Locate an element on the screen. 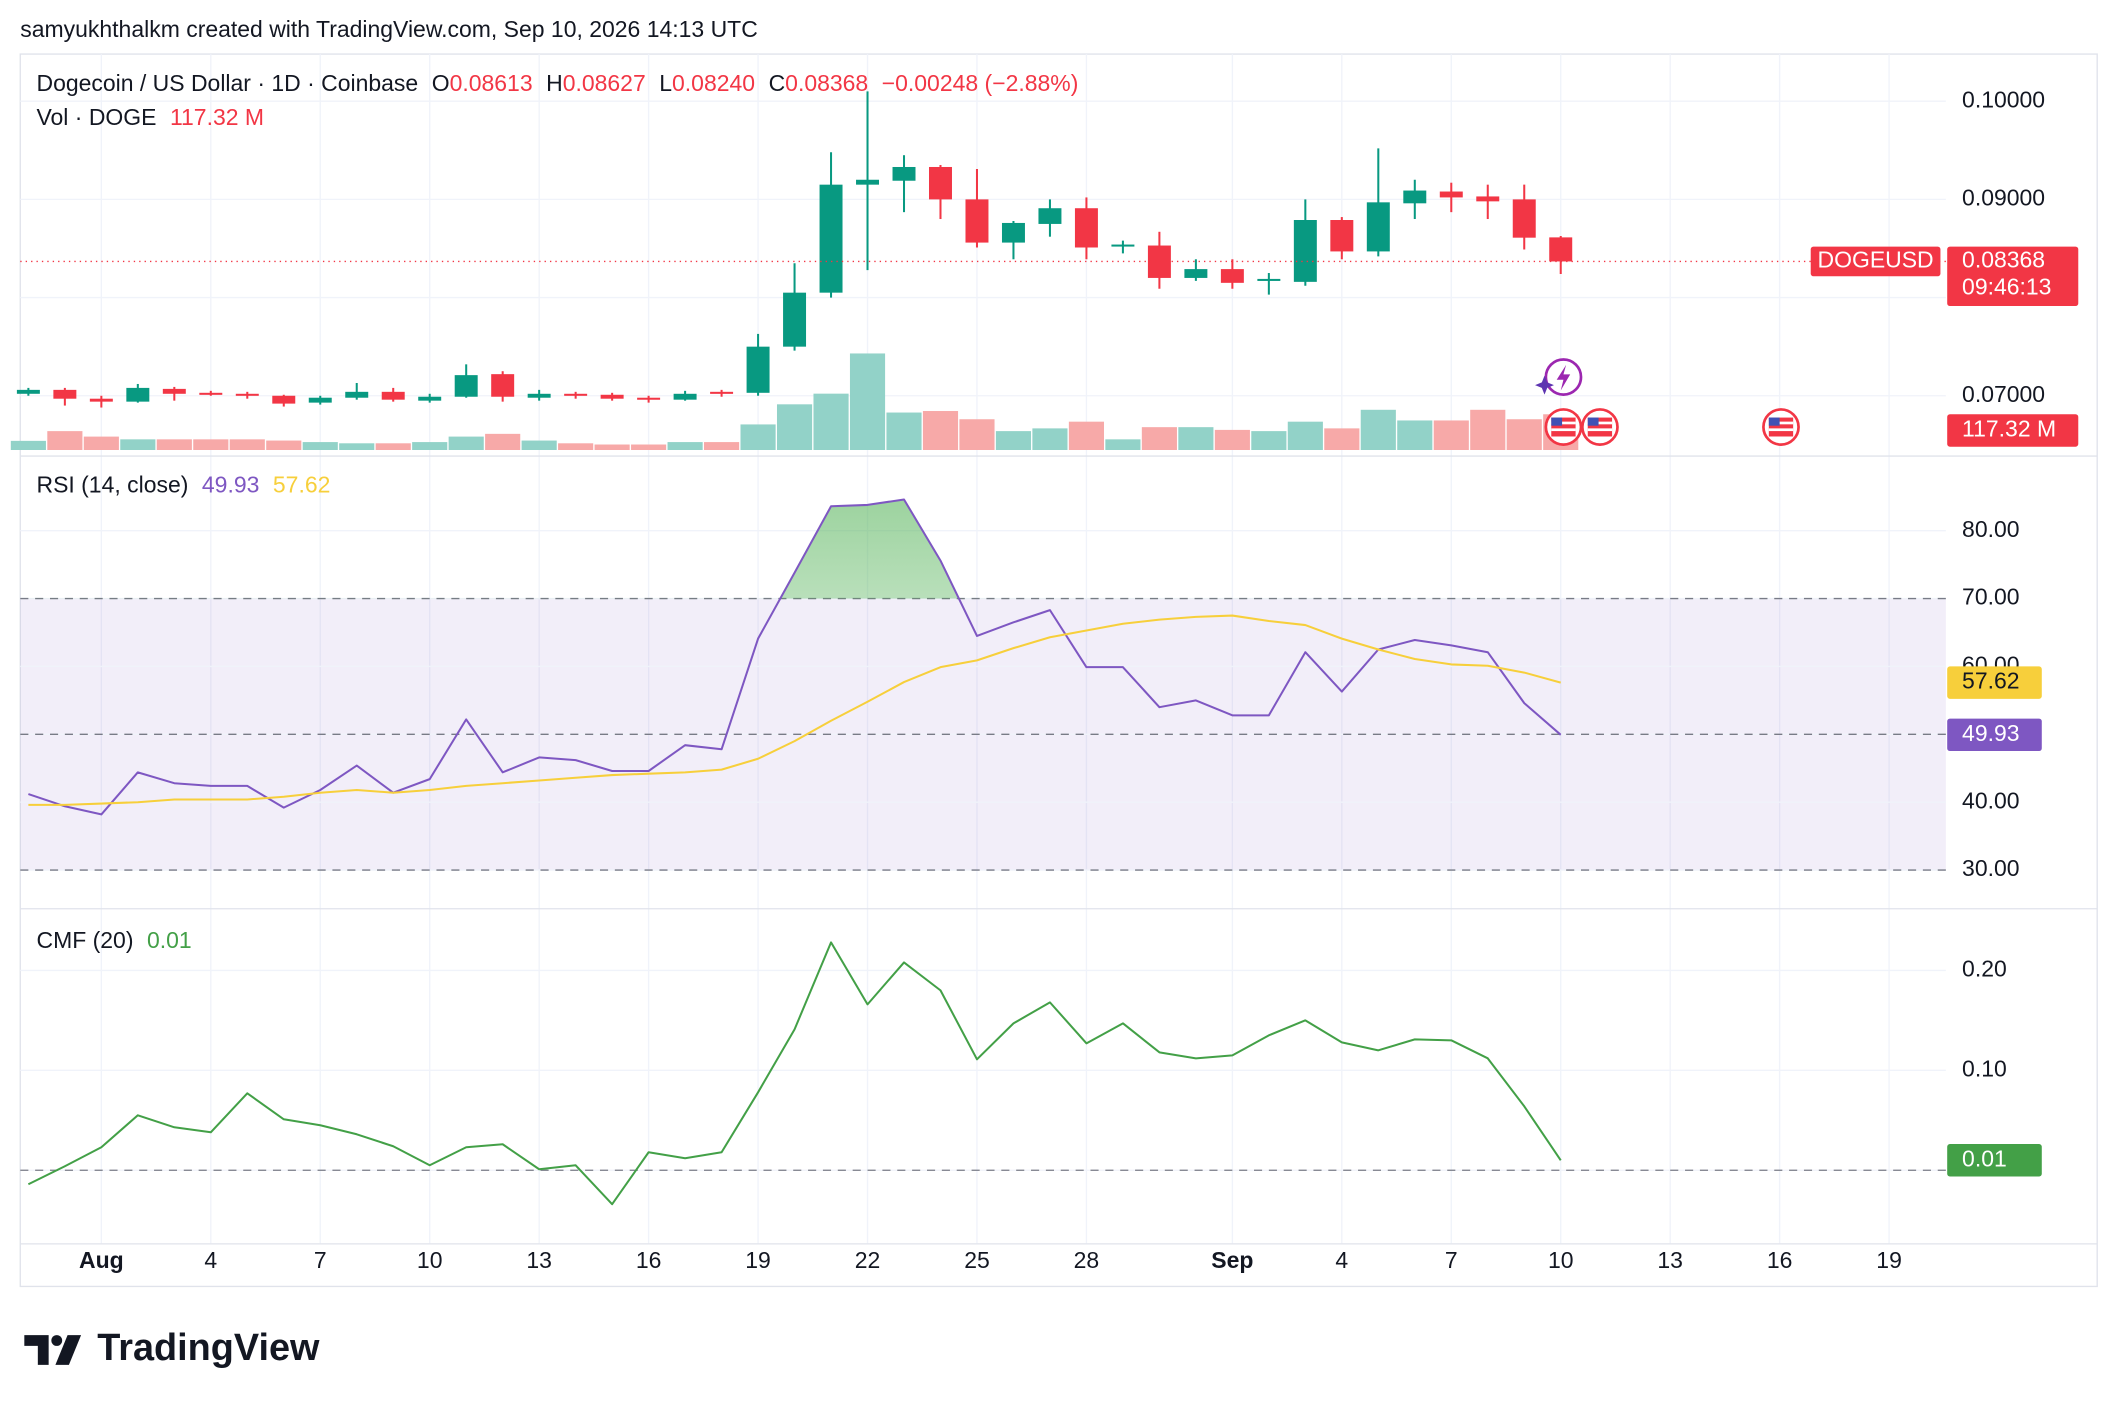 Image resolution: width=2108 pixels, height=1402 pixels. y-tick-label: 40.00 is located at coordinates (1990, 800).